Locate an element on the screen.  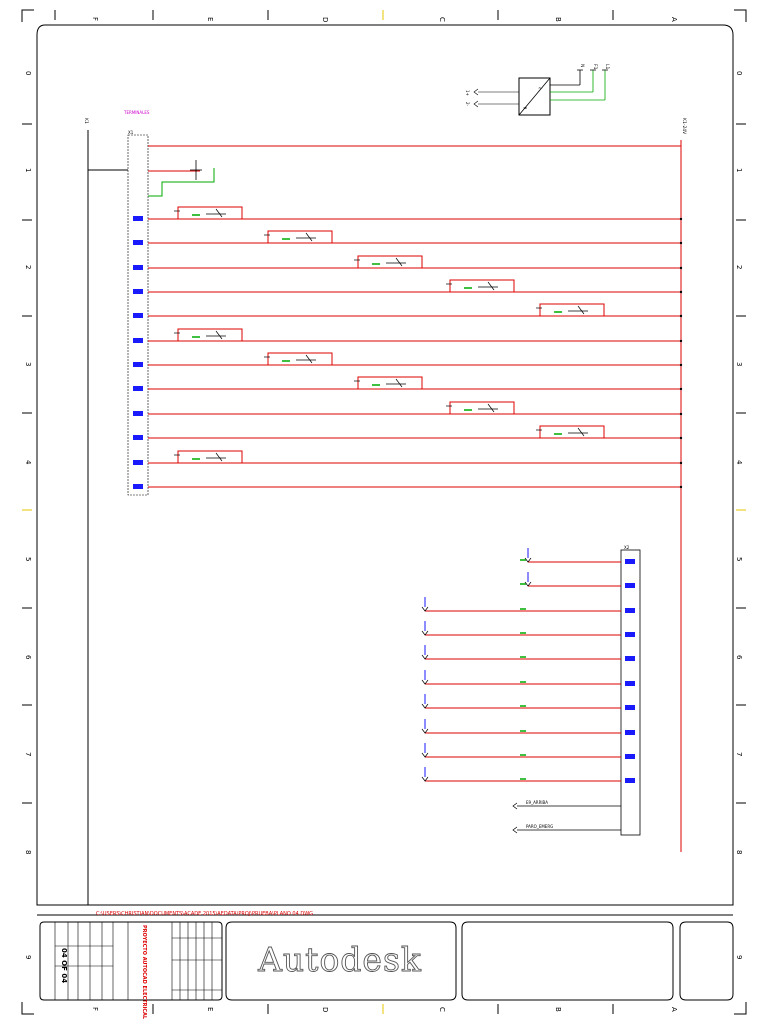
source-tag-plus: 1+ is located at coordinates (467, 93).